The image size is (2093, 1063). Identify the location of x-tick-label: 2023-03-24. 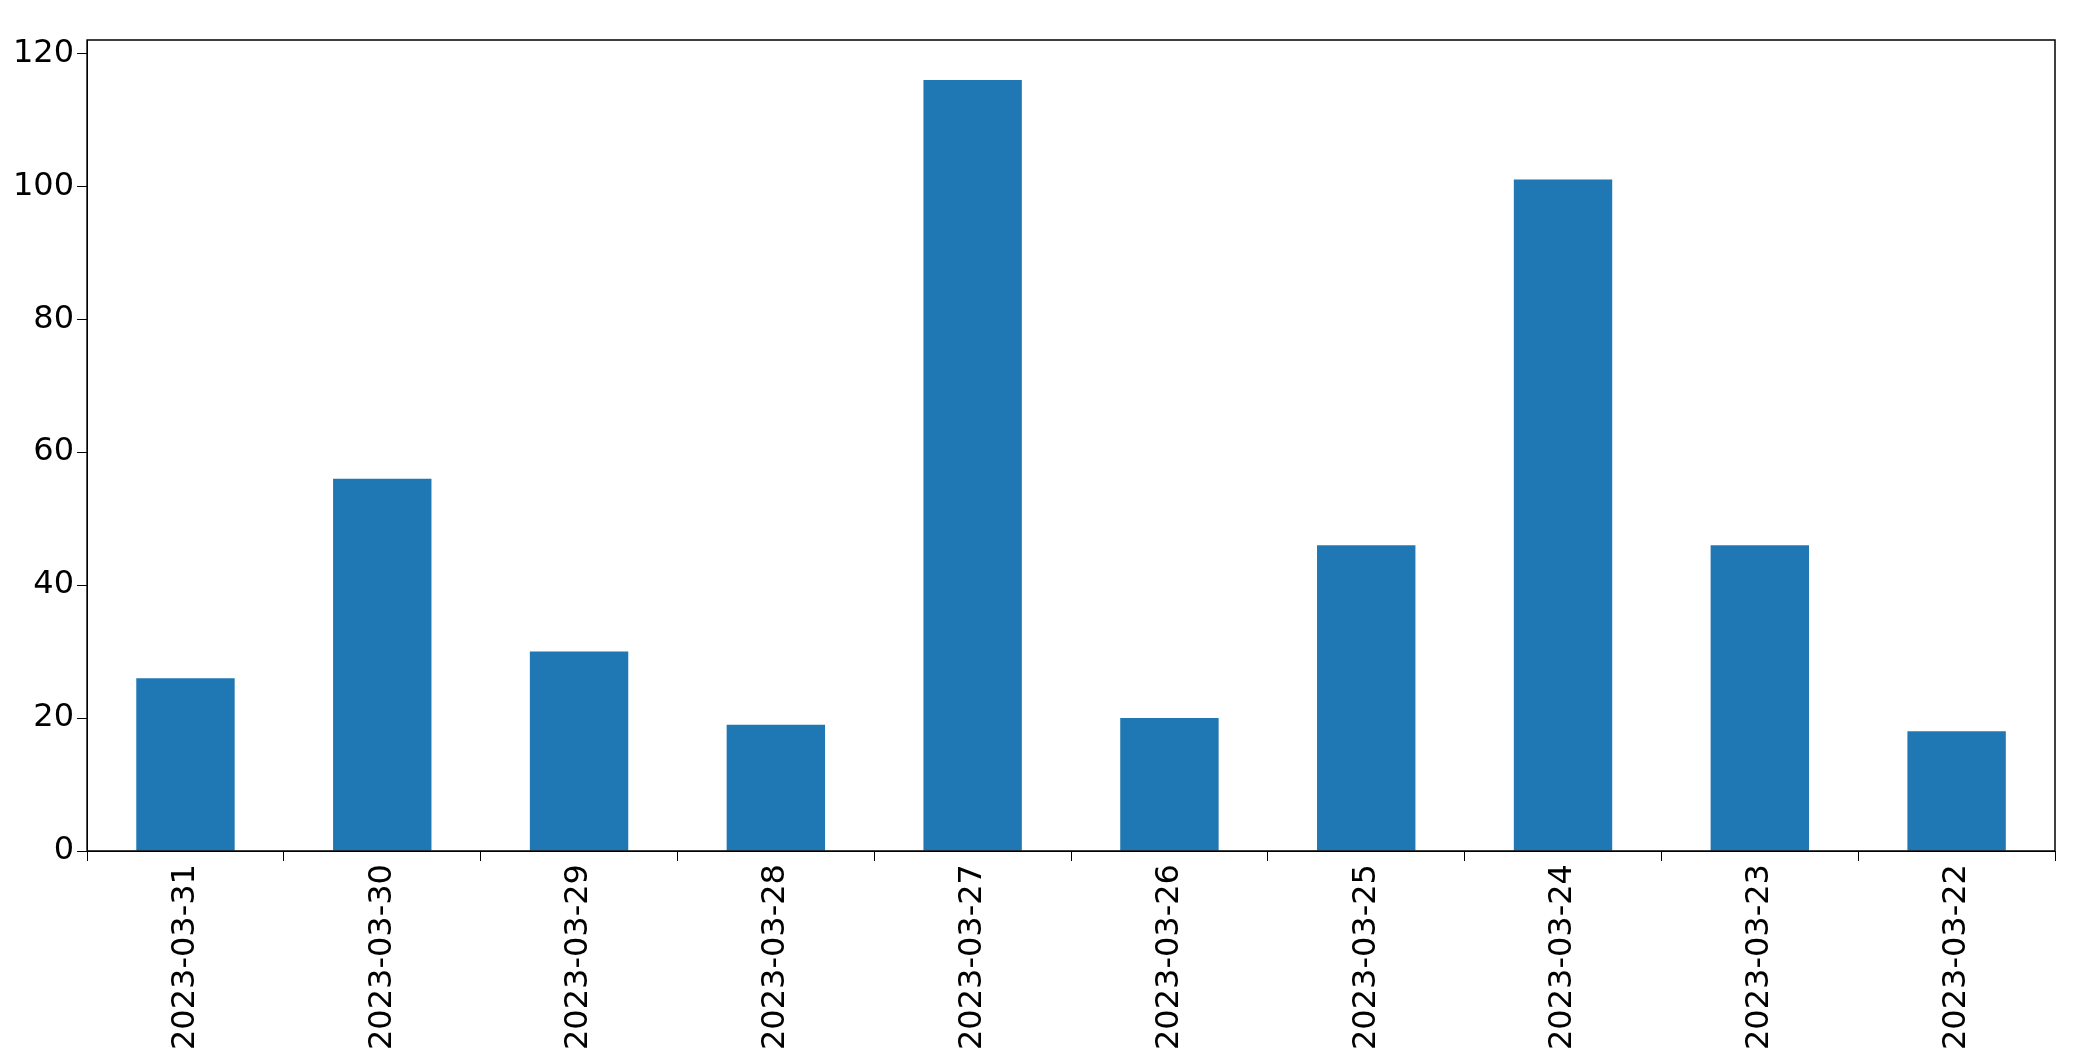
(1560, 957).